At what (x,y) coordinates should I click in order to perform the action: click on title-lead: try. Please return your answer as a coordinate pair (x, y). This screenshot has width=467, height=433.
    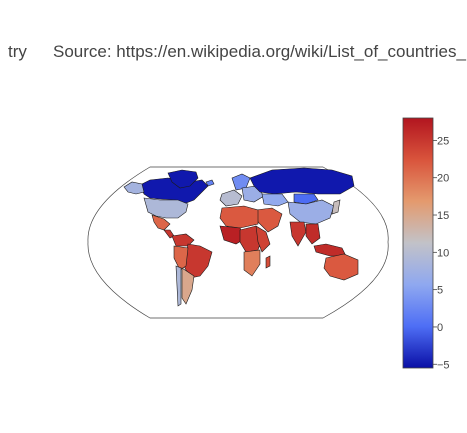
    Looking at the image, I should click on (17, 51).